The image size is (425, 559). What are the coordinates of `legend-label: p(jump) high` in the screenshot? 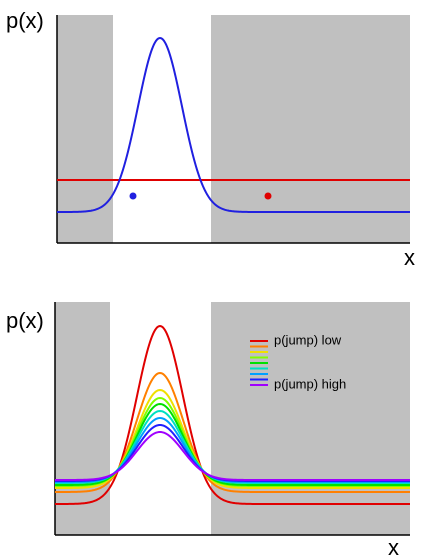 It's located at (310, 383).